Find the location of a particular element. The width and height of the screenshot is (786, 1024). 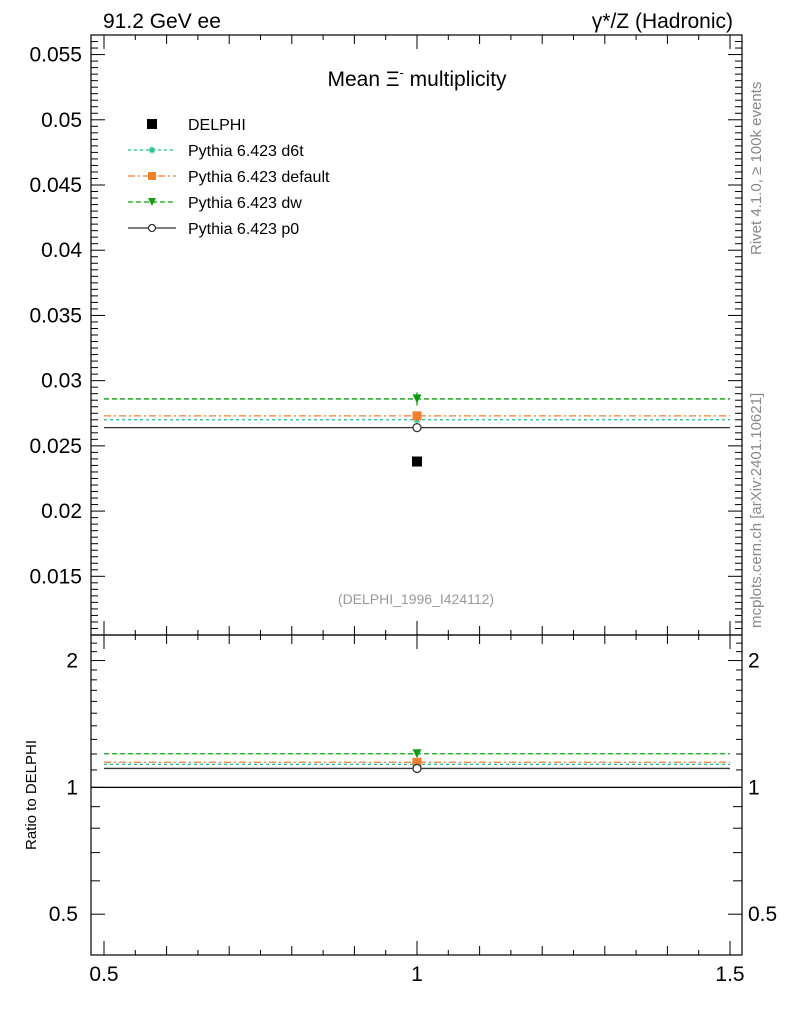

legend-label-pythia-6-423-d6t: Pythia 6.423 d6t is located at coordinates (246, 151).